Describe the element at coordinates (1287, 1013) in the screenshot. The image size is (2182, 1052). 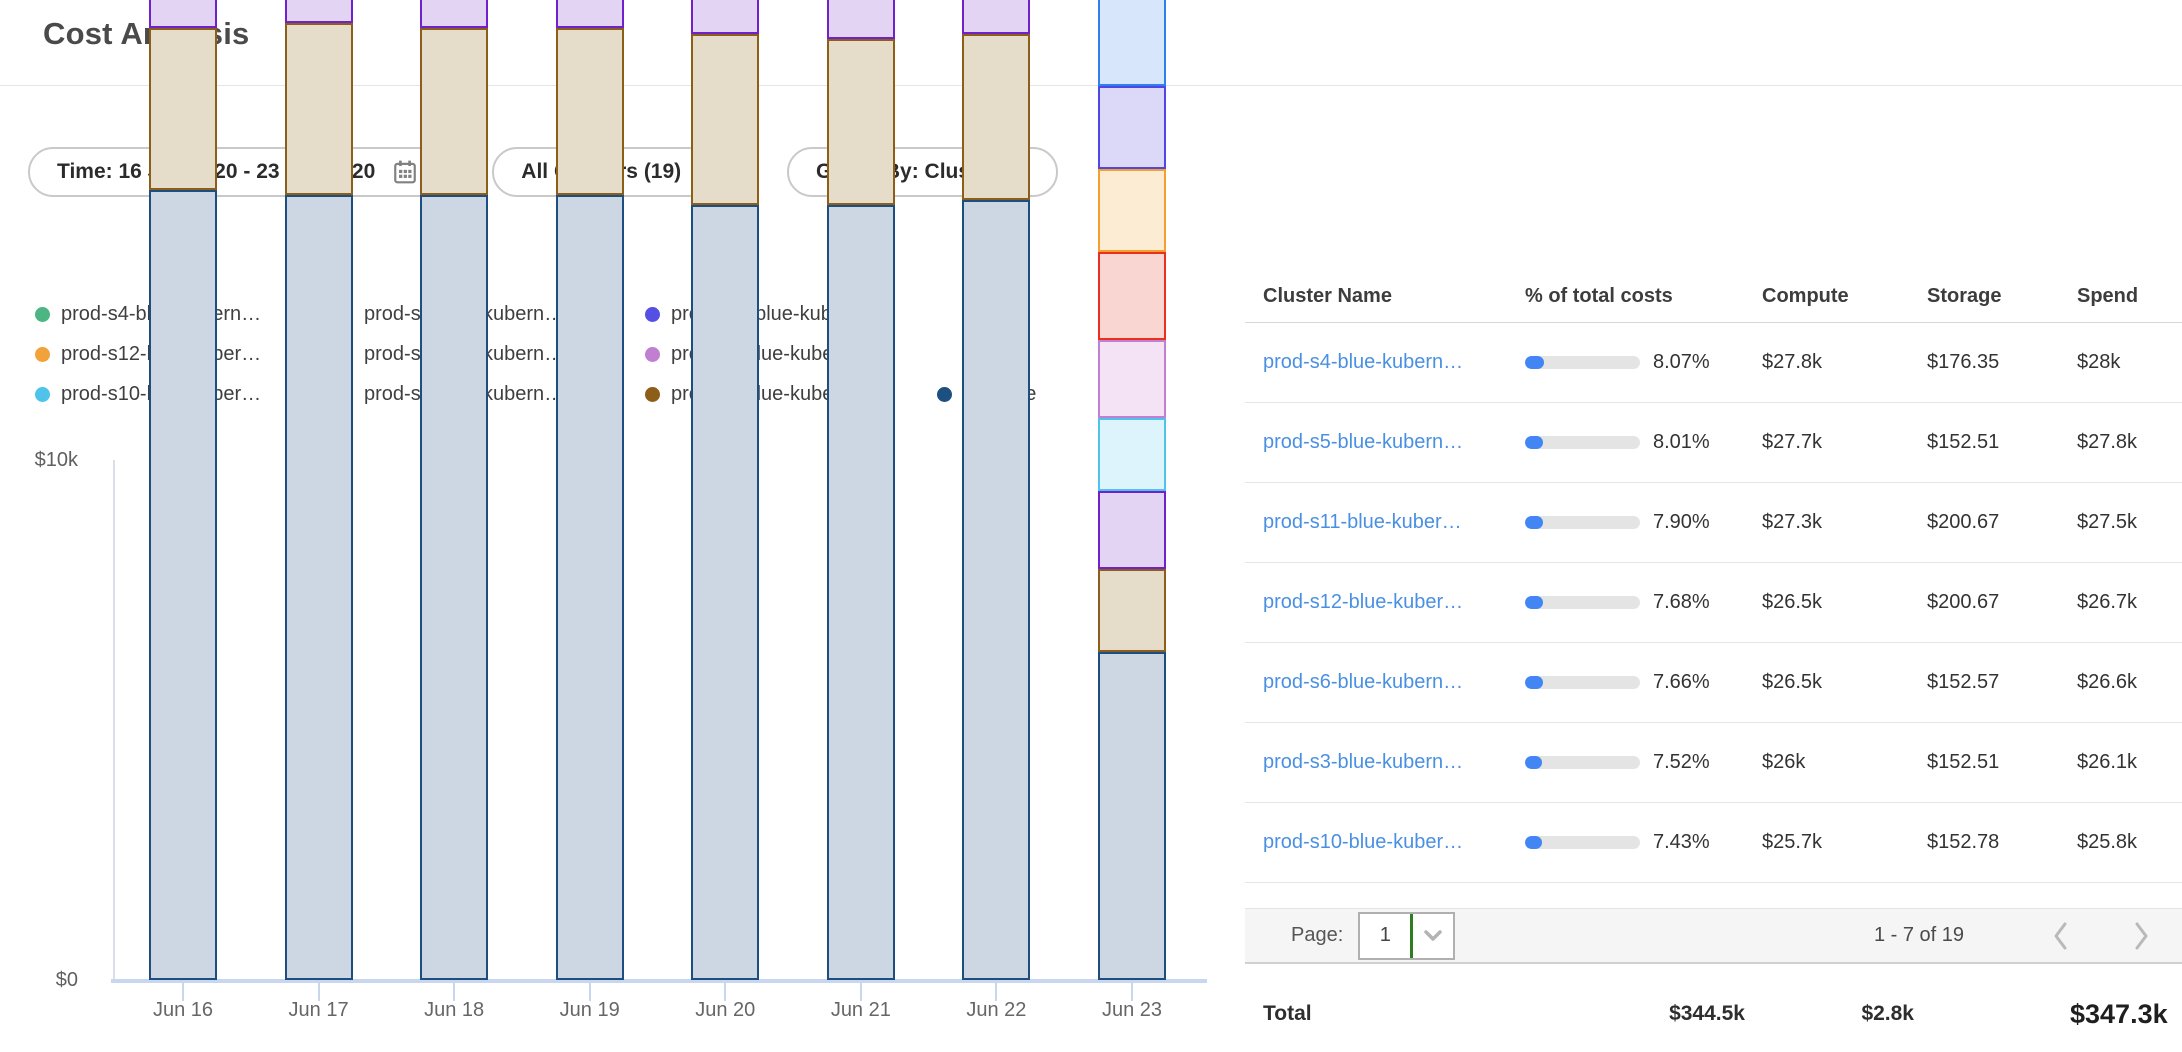
I see `total-label: Total` at that location.